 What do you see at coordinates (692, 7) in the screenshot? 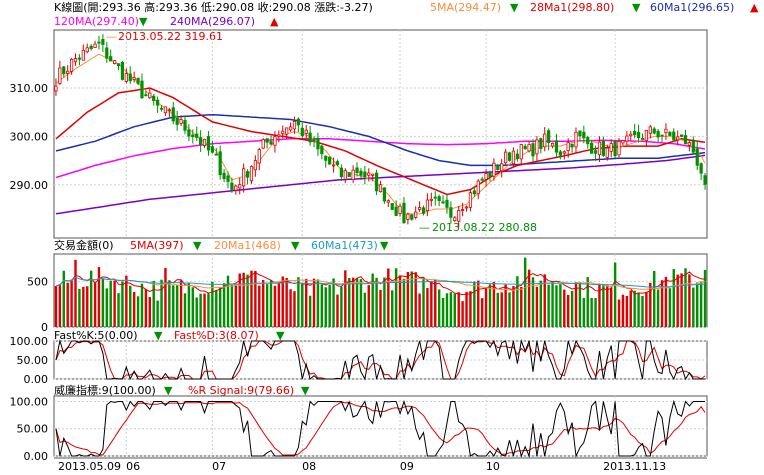
I see `ma60-legend: 60Ma1(296.65)` at bounding box center [692, 7].